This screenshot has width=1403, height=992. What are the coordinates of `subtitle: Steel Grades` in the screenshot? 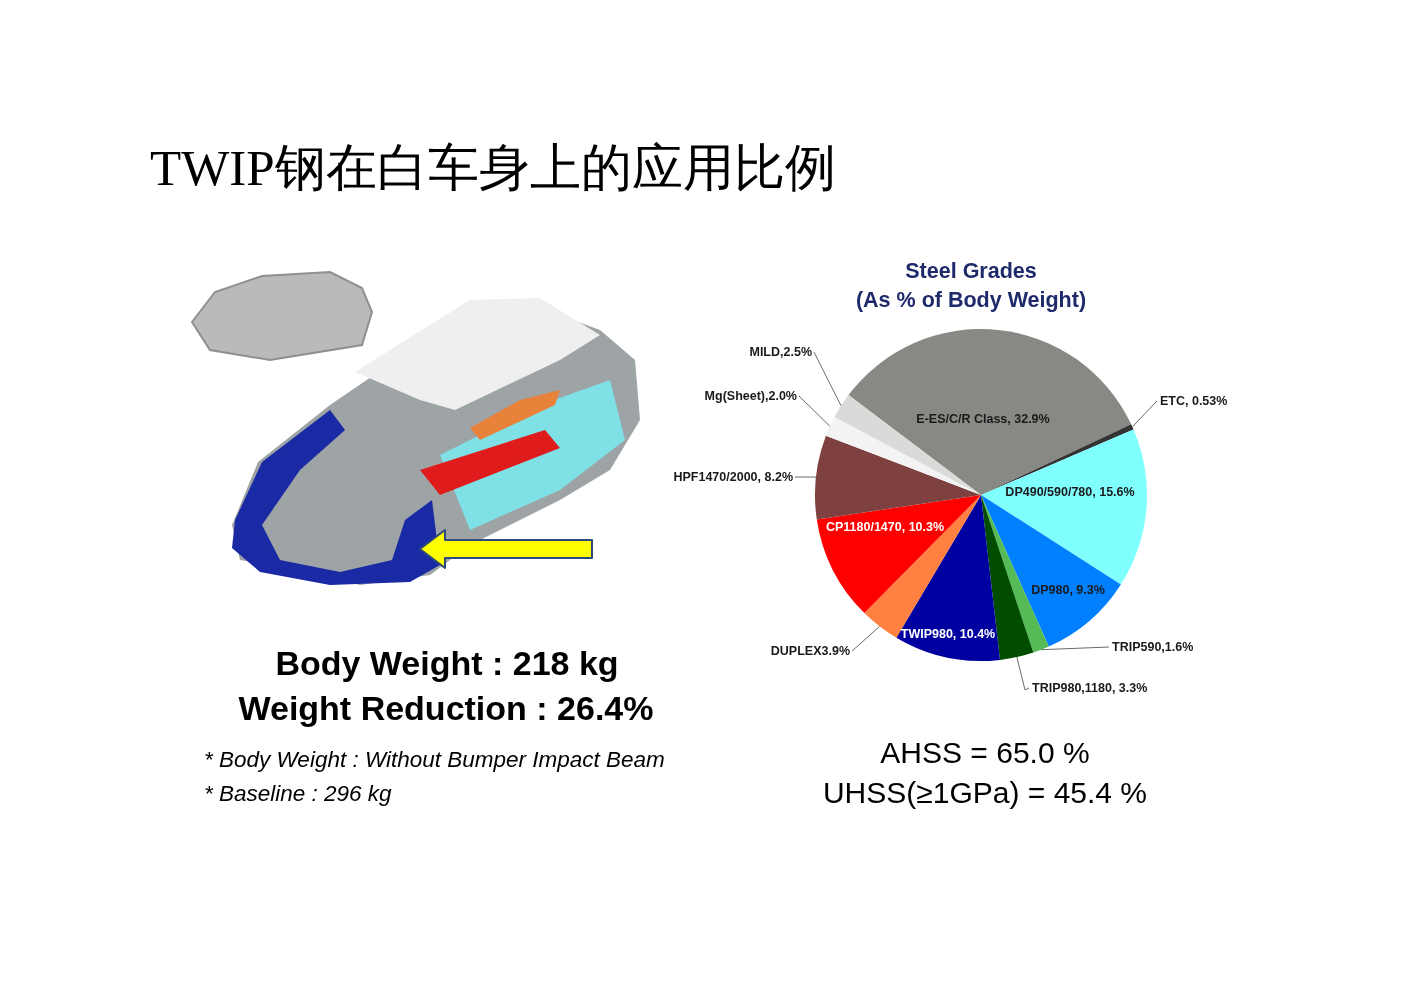 It's located at (971, 271).